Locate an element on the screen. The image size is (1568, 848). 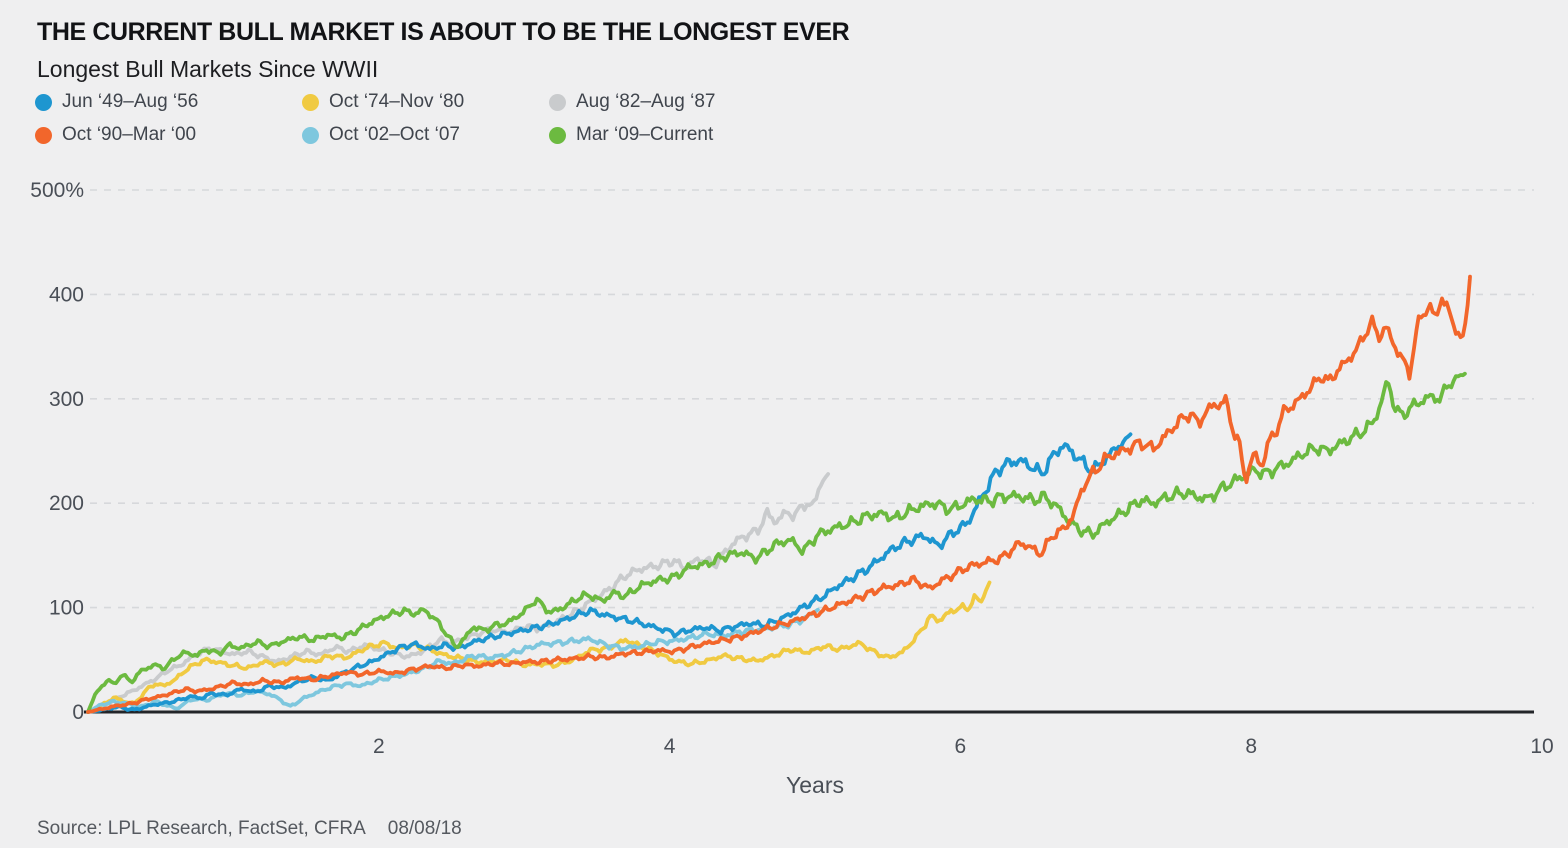
legend-item: Aug ‘82–Aug ‘87 is located at coordinates (632, 102).